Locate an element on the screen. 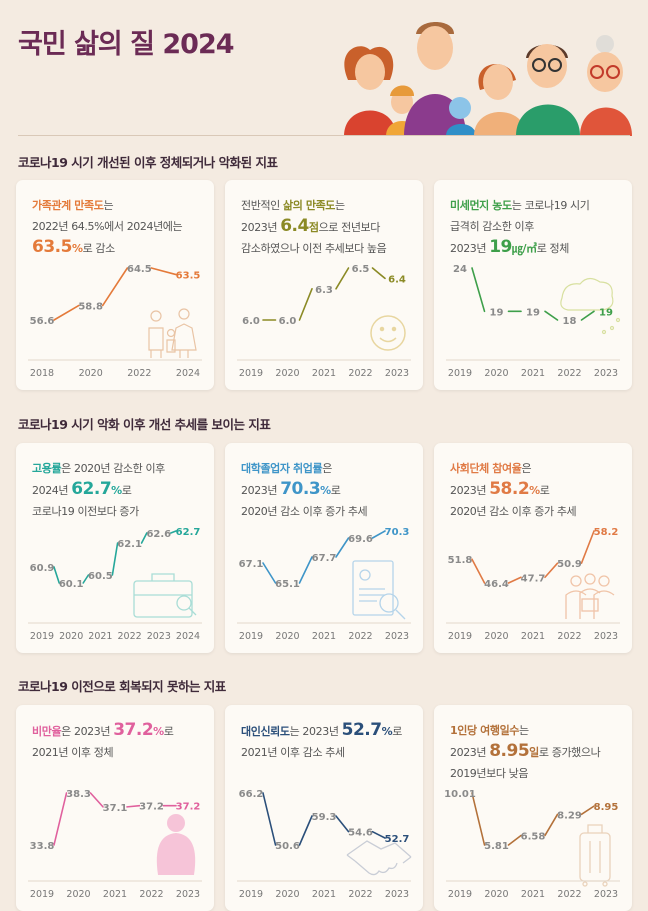 The image size is (648, 911). data-label: 63.5 is located at coordinates (188, 276).